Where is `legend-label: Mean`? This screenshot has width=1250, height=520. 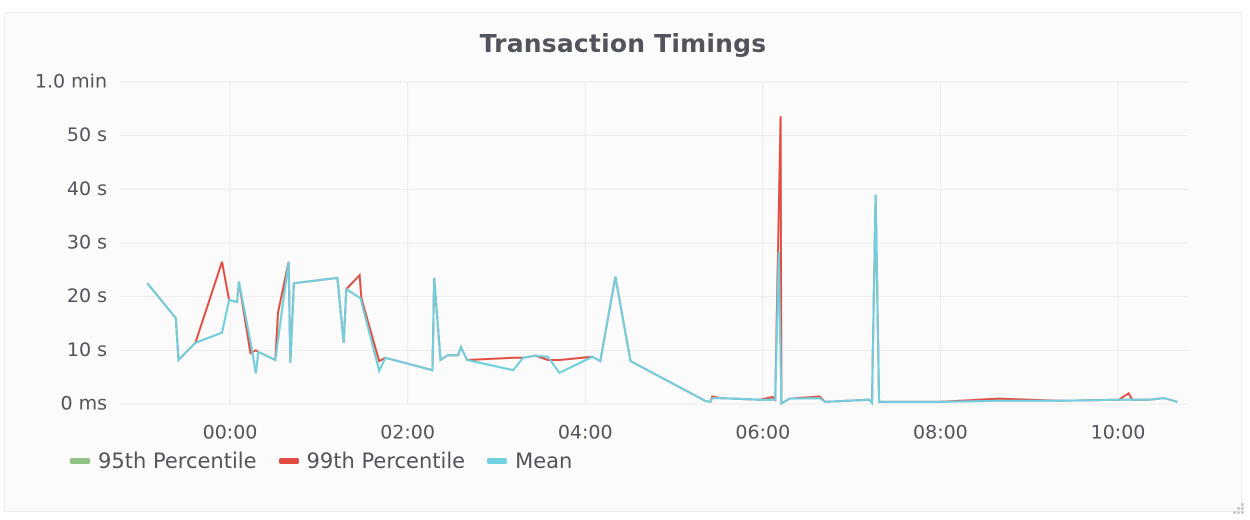
legend-label: Mean is located at coordinates (544, 461).